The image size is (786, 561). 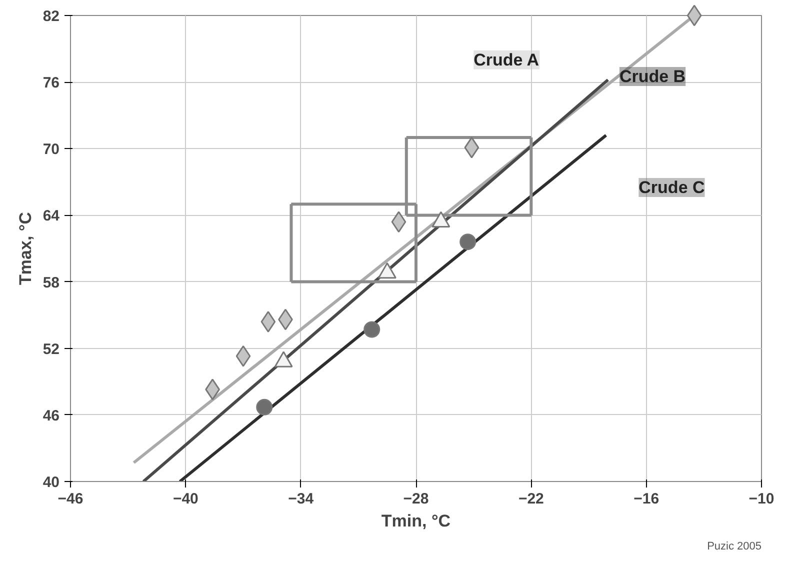 I want to click on text: Crude A, so click(x=507, y=60).